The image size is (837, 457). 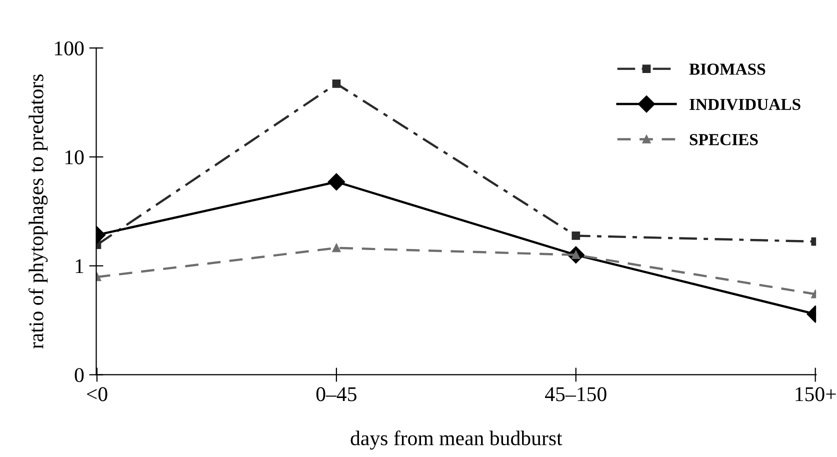 I want to click on x-tick-label: 45–150, so click(x=575, y=394).